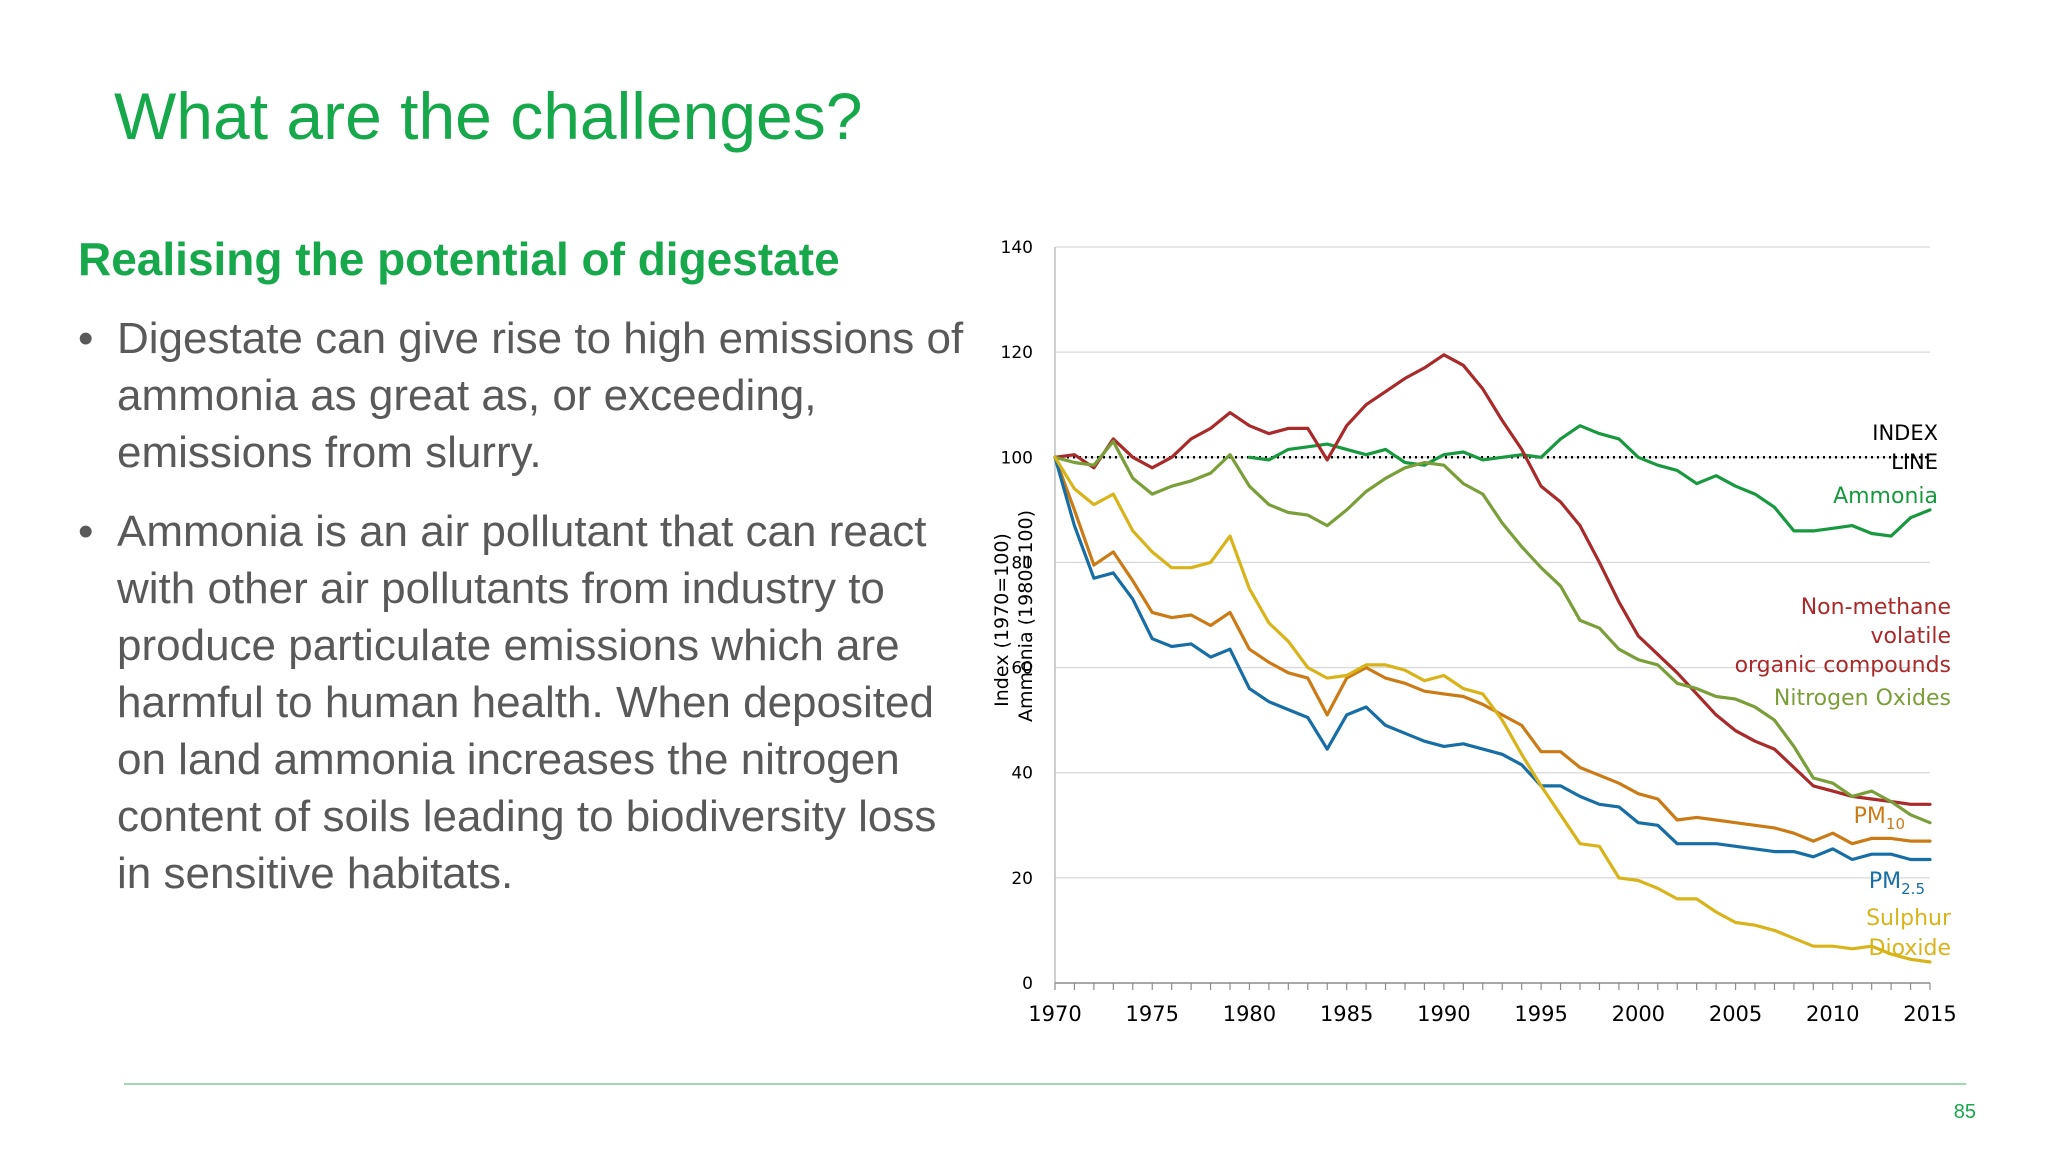 The image size is (2048, 1152). What do you see at coordinates (1017, 353) in the screenshot?
I see `y-tick-label: 120` at bounding box center [1017, 353].